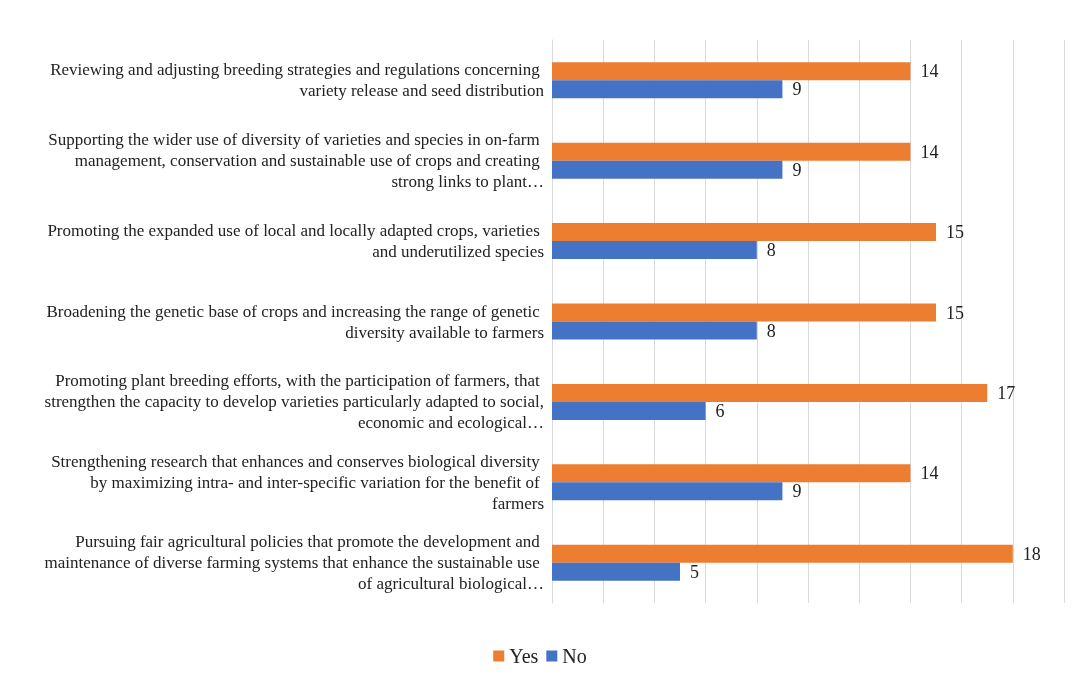  What do you see at coordinates (524, 656) in the screenshot?
I see `legend-label: Yes` at bounding box center [524, 656].